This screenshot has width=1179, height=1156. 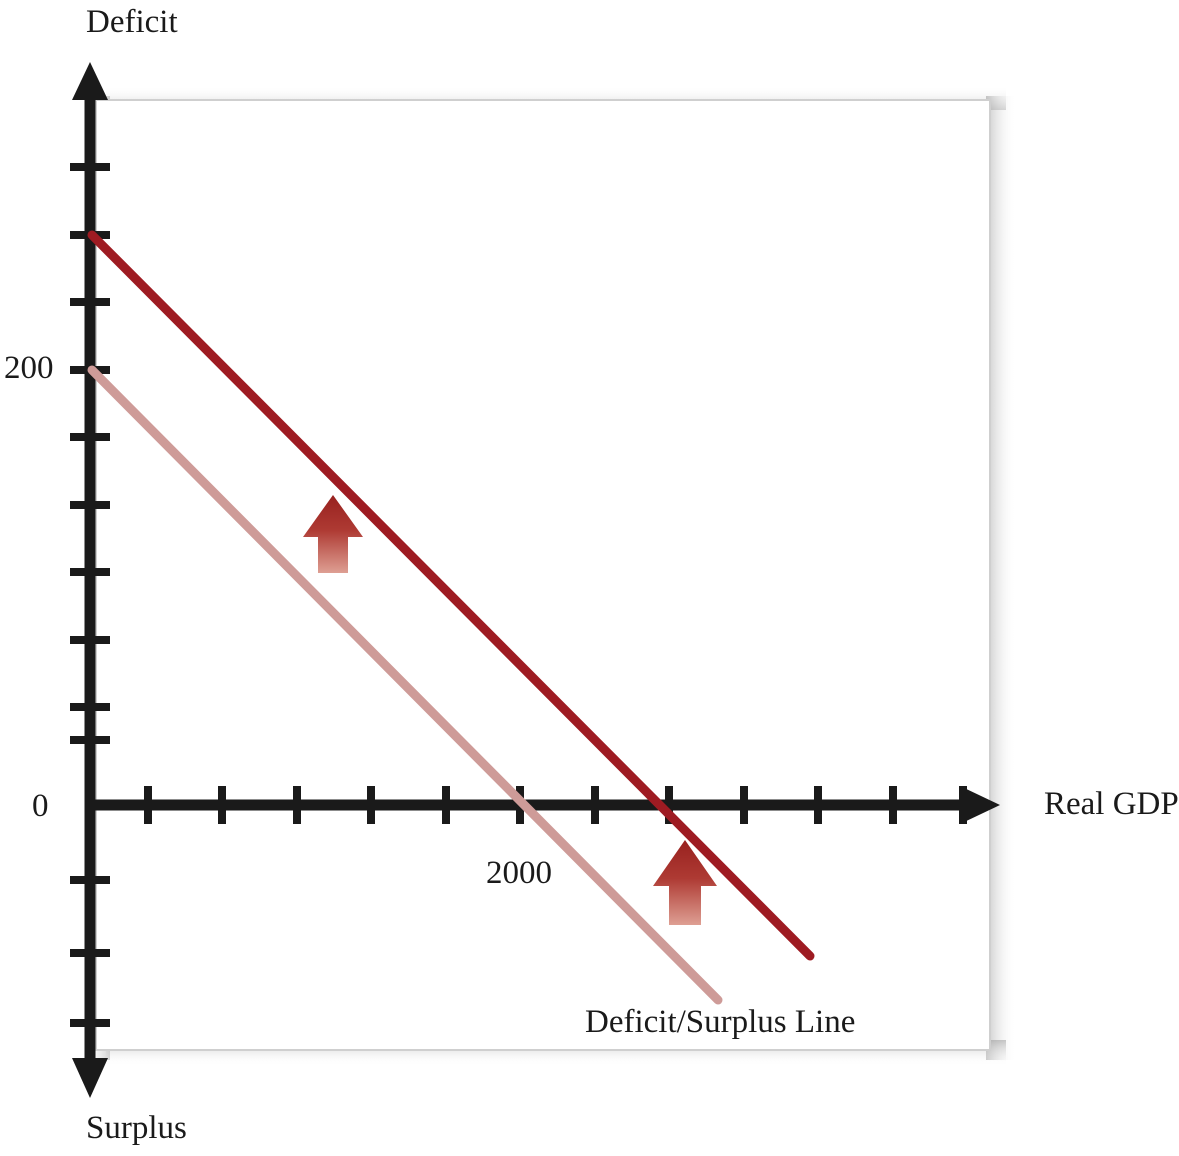 What do you see at coordinates (980, 805) in the screenshot?
I see `axis-arrowhead-right-icon` at bounding box center [980, 805].